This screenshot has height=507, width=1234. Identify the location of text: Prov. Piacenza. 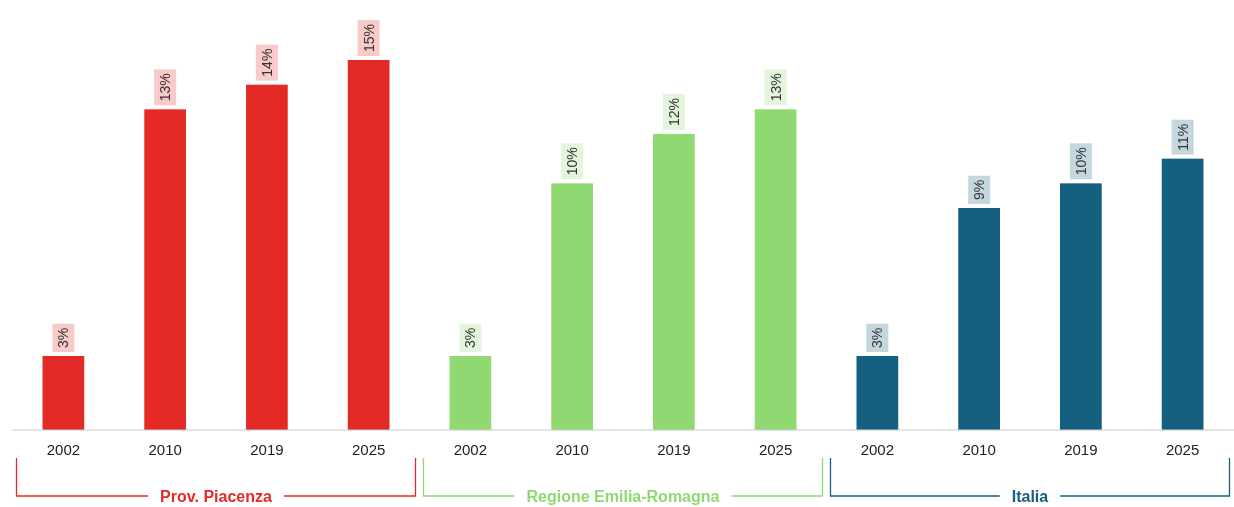
(216, 496).